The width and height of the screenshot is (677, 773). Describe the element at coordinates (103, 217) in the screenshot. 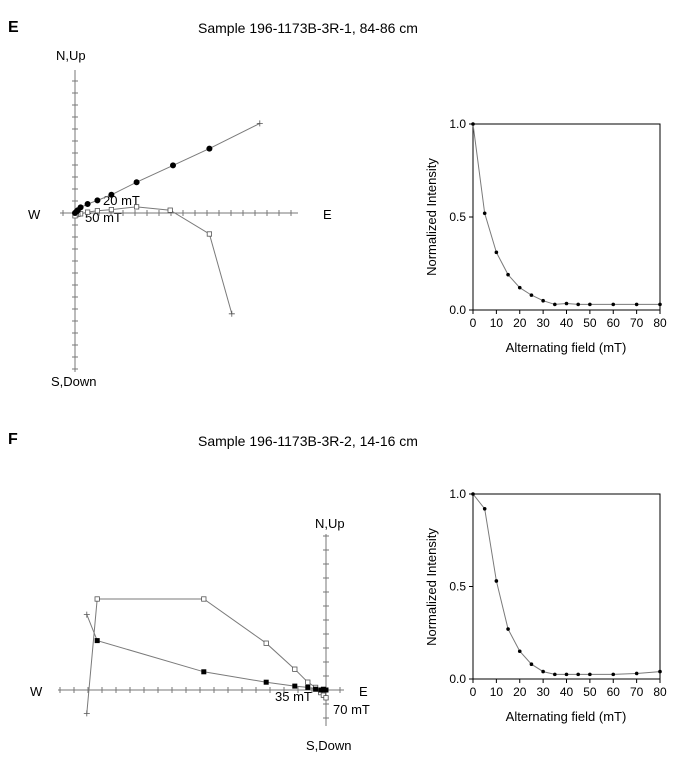

I see `annotation-step-label: 50 mT` at that location.